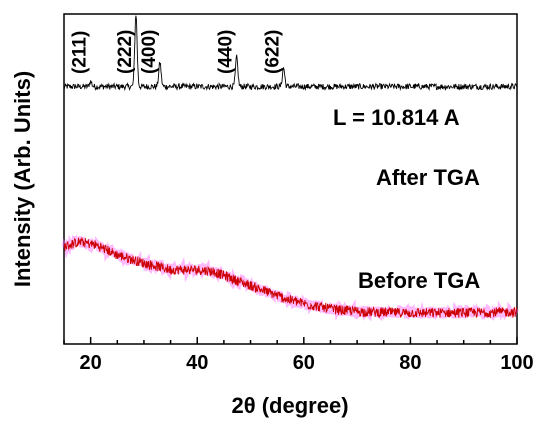 This screenshot has height=425, width=550. Describe the element at coordinates (80, 52) in the screenshot. I see `peak-label: (211)` at that location.